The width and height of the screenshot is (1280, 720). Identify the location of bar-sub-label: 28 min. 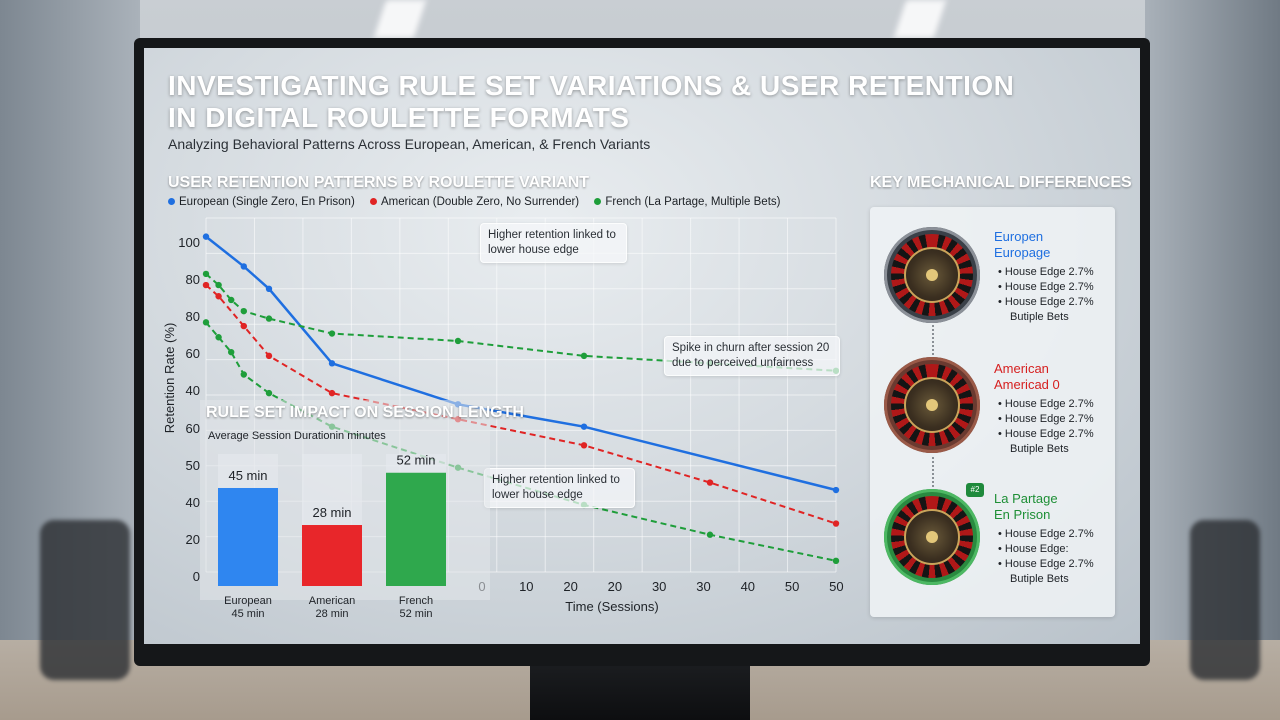
(331, 614).